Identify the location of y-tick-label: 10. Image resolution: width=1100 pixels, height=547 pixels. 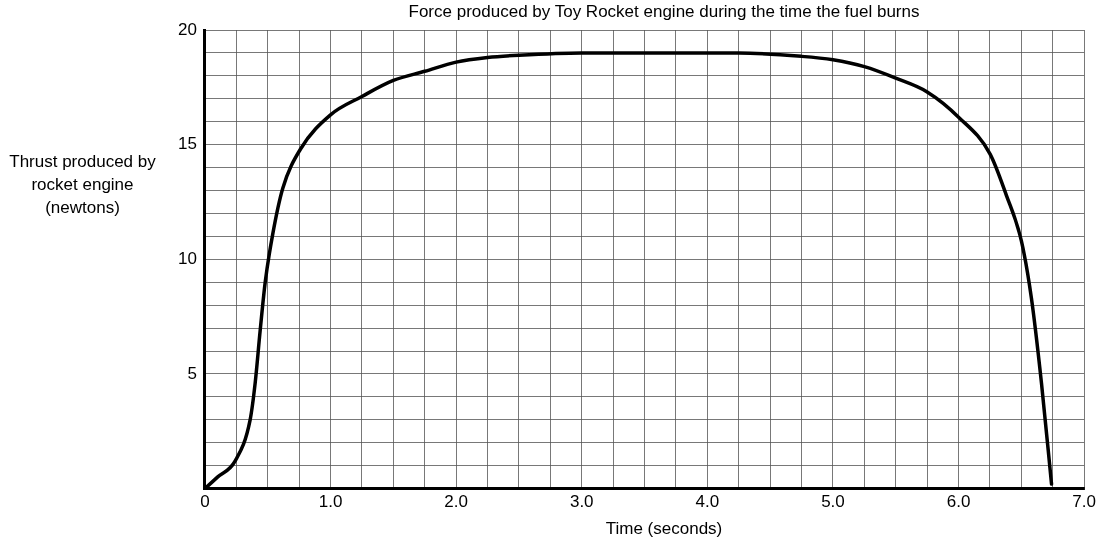
(187, 258).